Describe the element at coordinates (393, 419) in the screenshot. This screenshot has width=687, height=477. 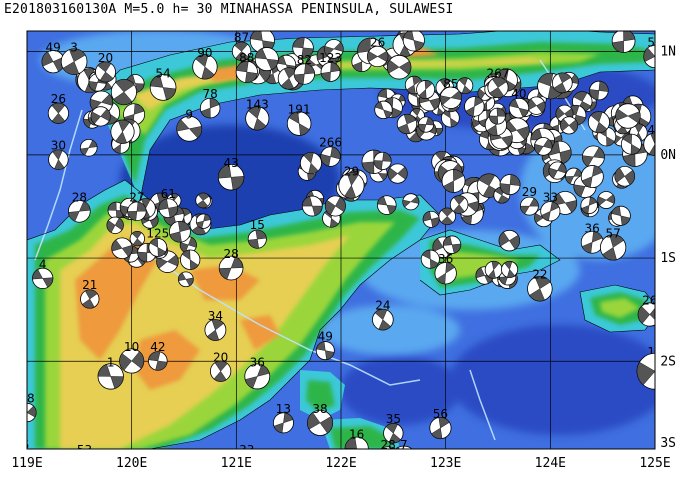
I see `event-depth-label: 35` at that location.